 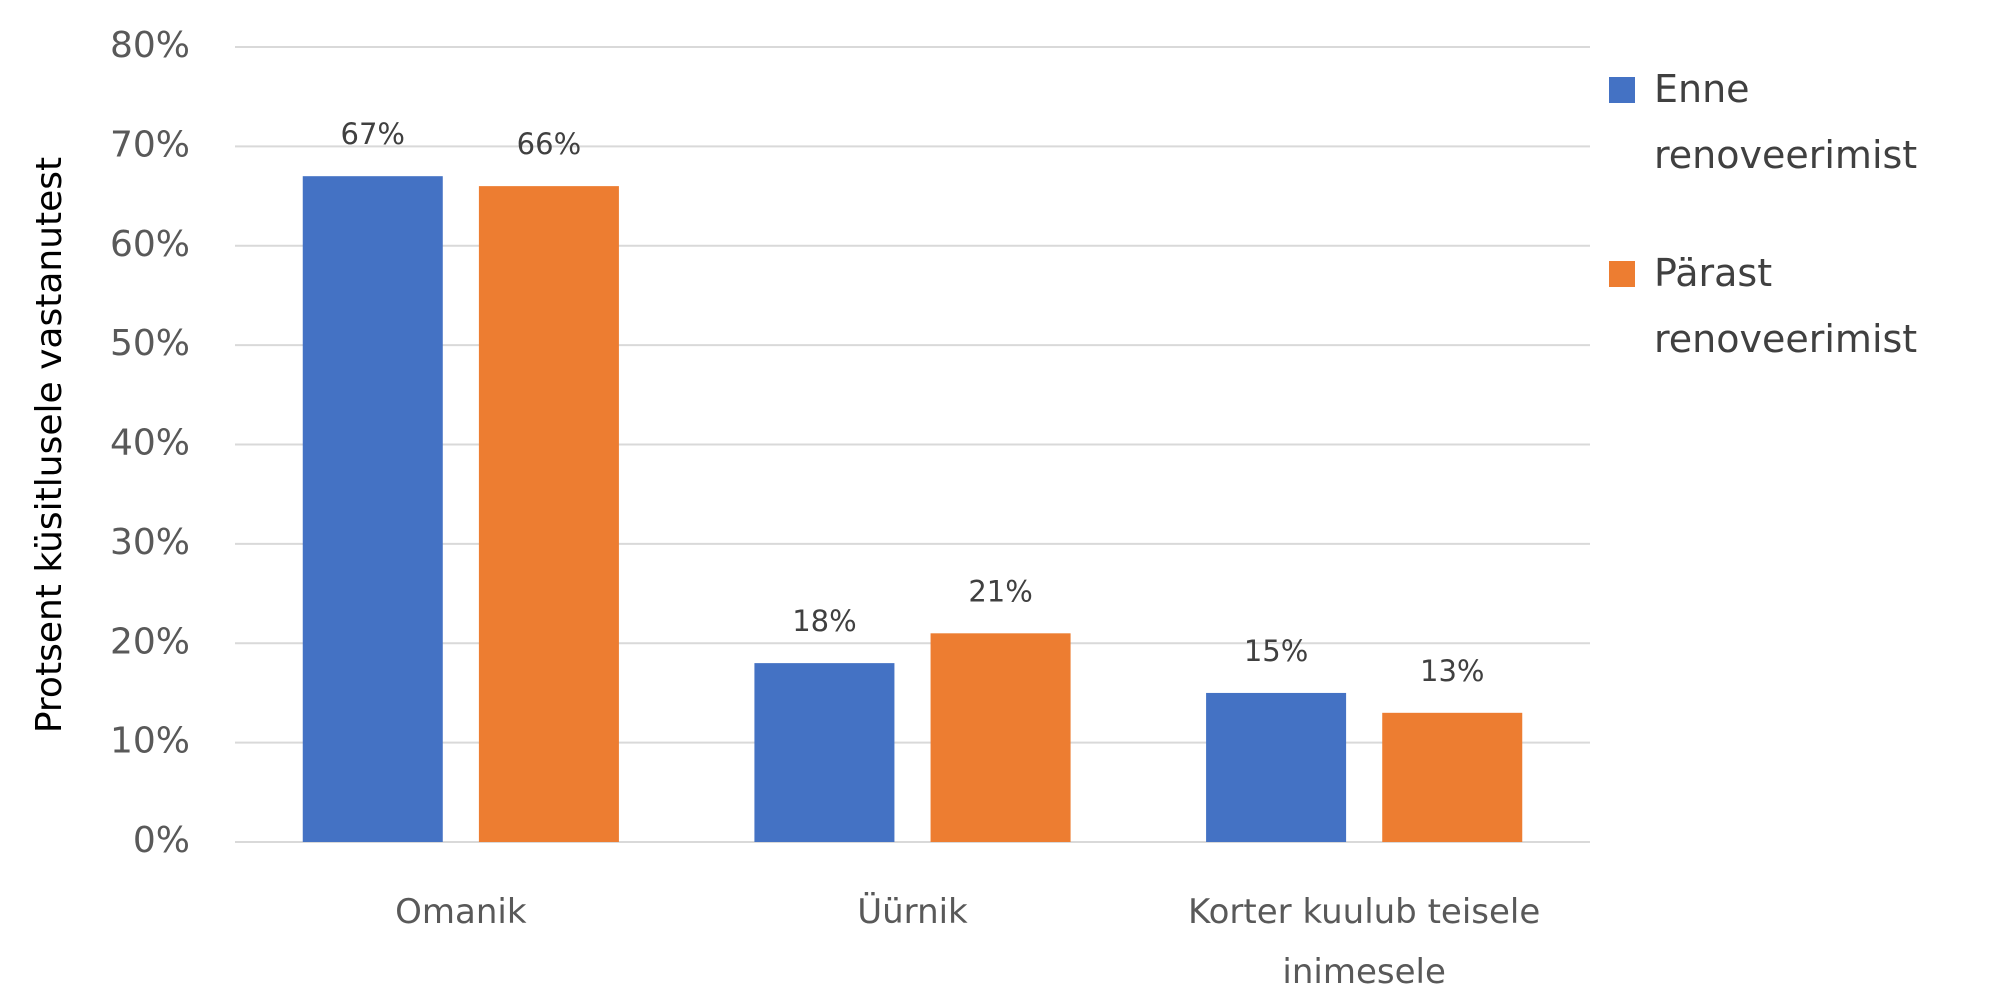 I want to click on x-tick-label: Korter kuulub teisele inimesele, so click(x=1364, y=942).